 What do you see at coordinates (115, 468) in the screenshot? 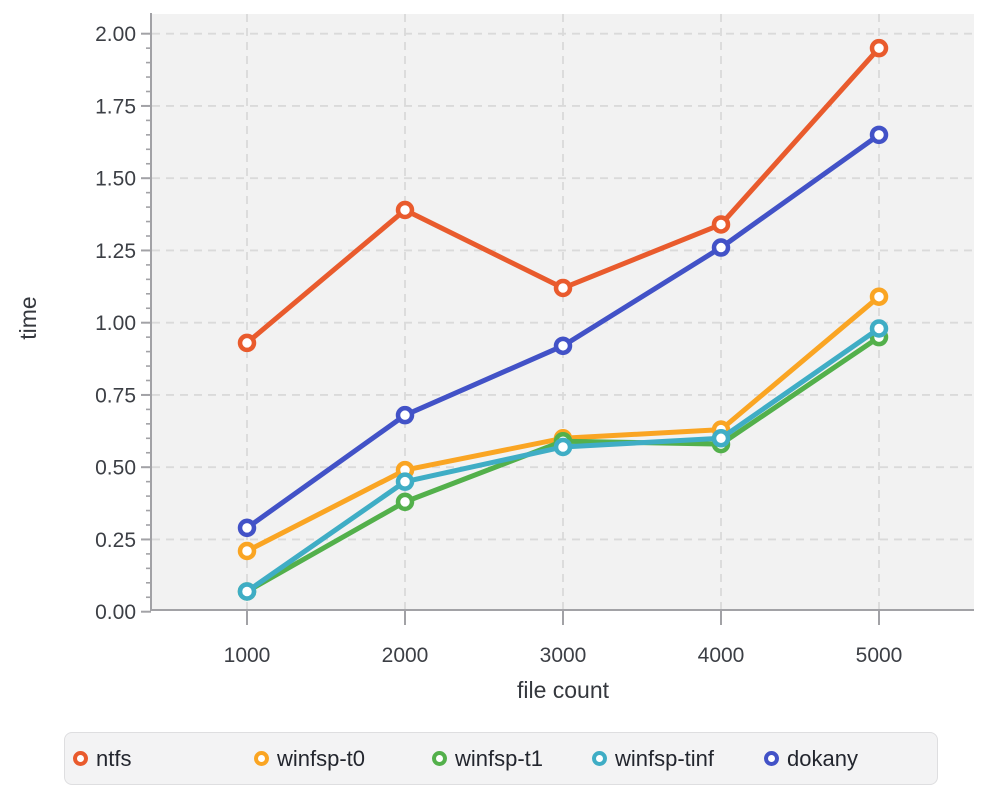
I see `y-tick-label: 0.50` at bounding box center [115, 468].